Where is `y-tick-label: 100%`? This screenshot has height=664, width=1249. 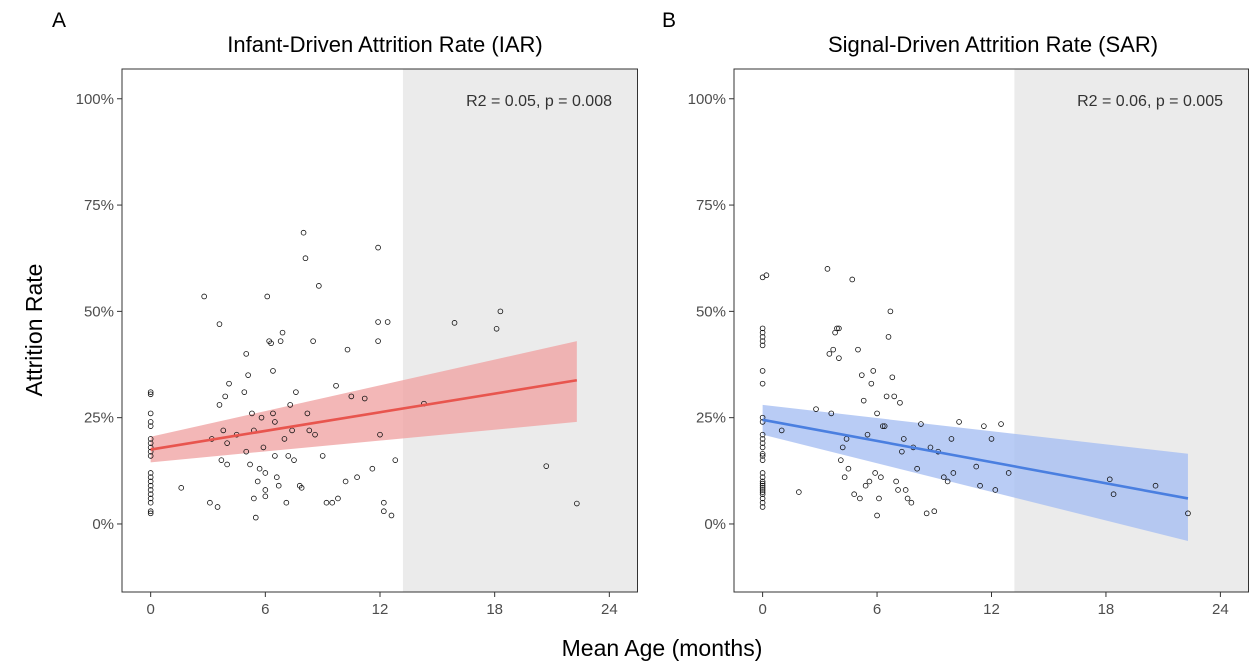 y-tick-label: 100% is located at coordinates (95, 99).